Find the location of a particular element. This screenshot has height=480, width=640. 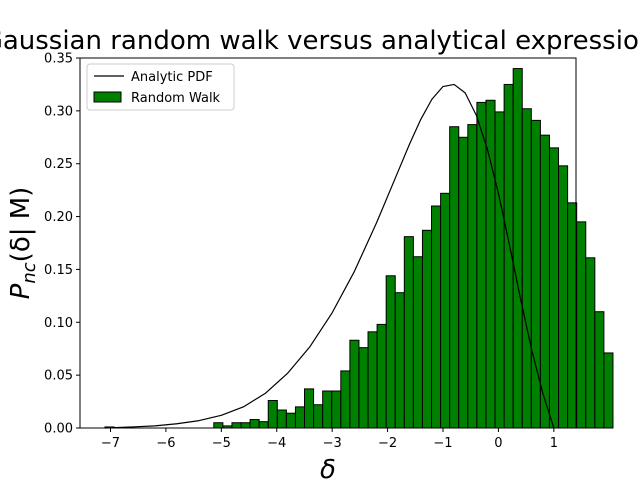

y-tick-label: 0.35 is located at coordinates (58, 59).